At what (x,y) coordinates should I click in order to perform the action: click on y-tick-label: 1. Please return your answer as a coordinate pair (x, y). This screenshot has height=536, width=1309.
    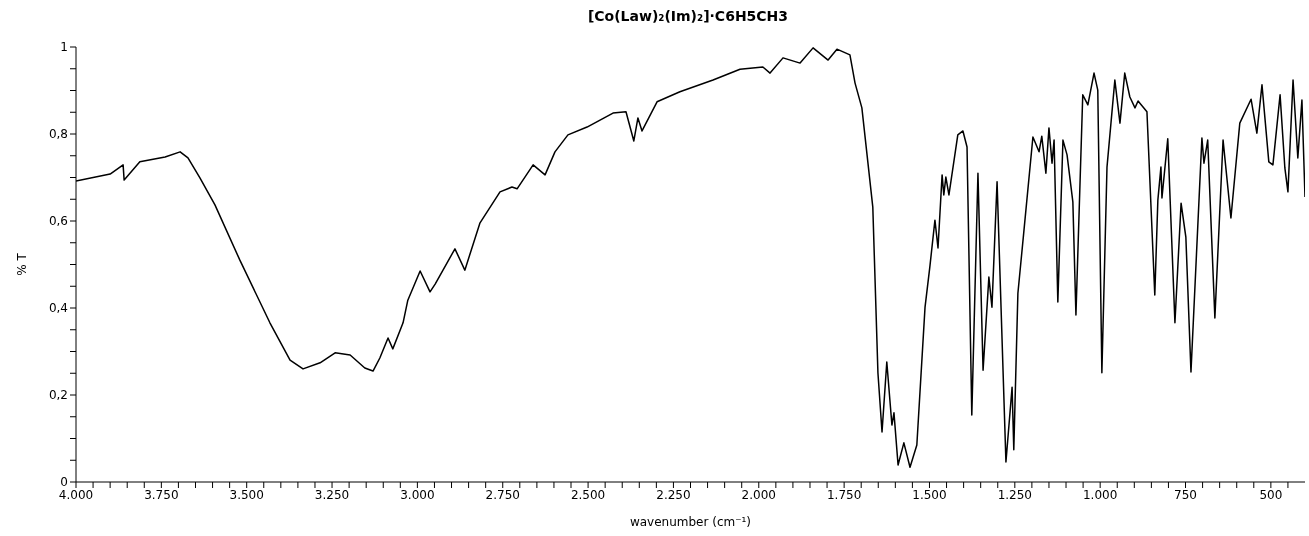
    Looking at the image, I should click on (64, 47).